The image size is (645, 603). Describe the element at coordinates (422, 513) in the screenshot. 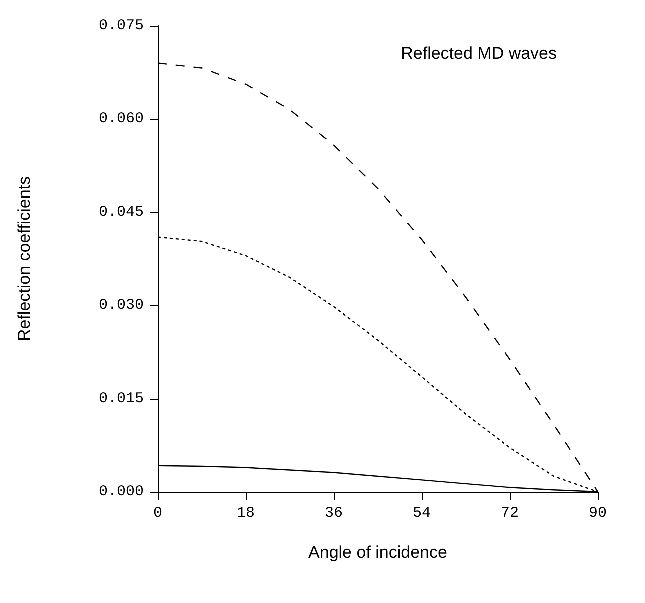

I see `x-tick-label: 54` at that location.